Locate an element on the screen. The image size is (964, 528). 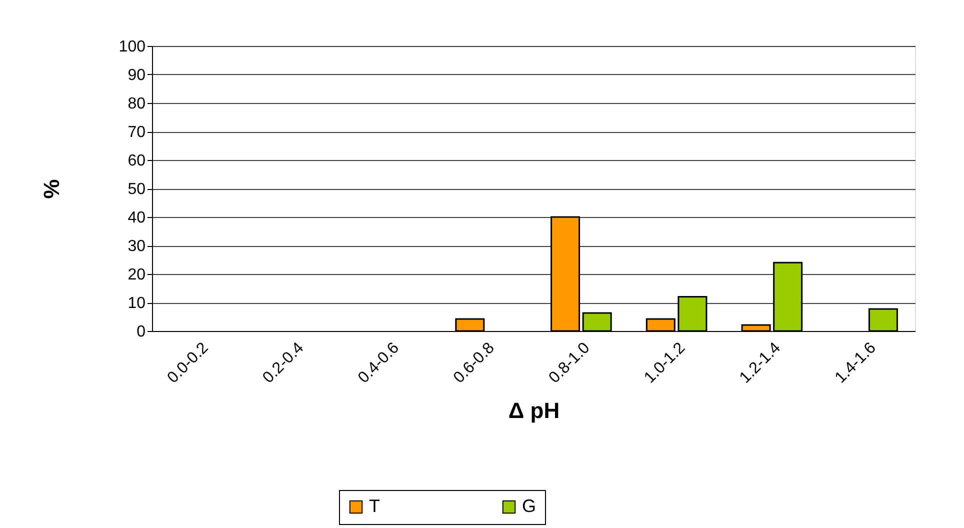
x-axis-title: Δ pH is located at coordinates (534, 411).